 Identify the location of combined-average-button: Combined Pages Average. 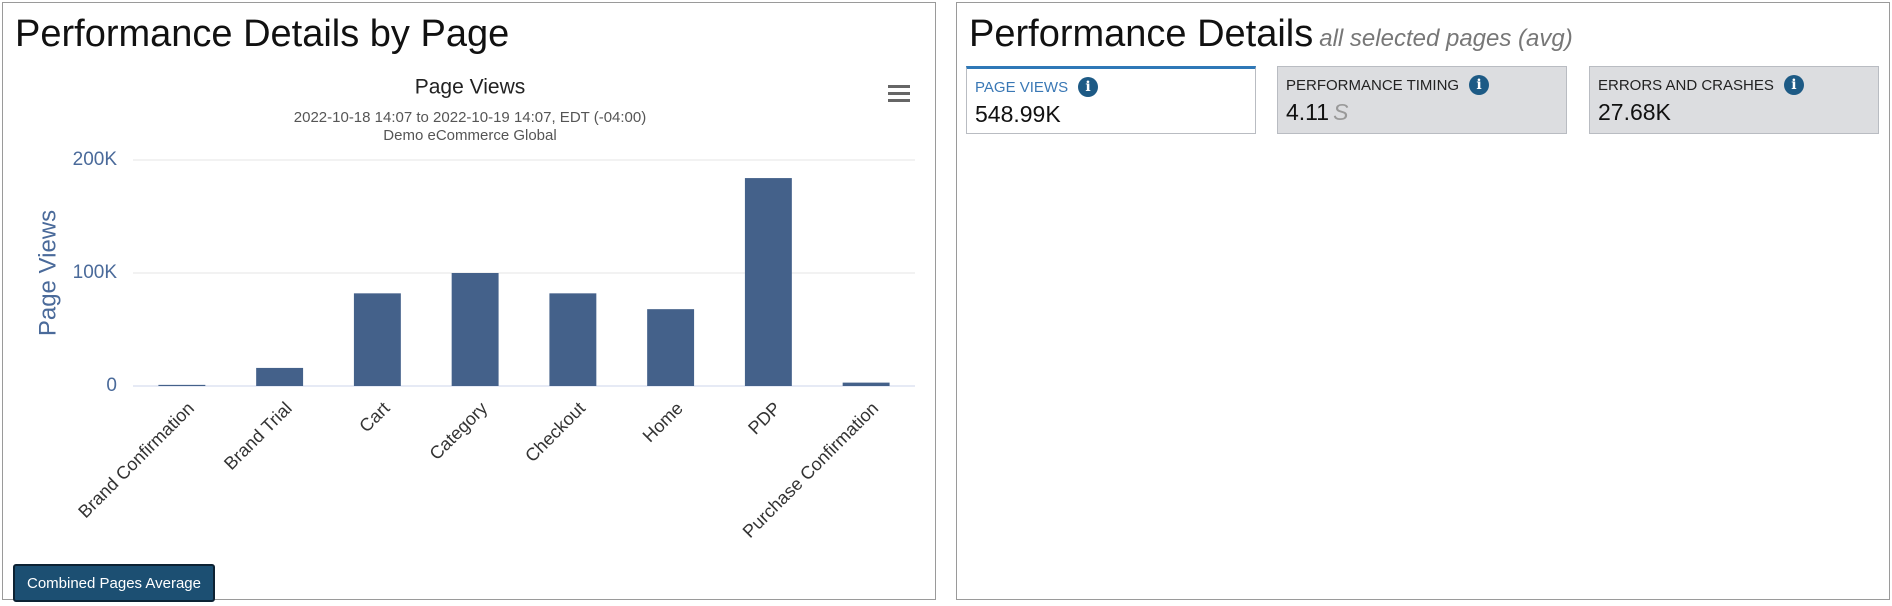
(114, 583).